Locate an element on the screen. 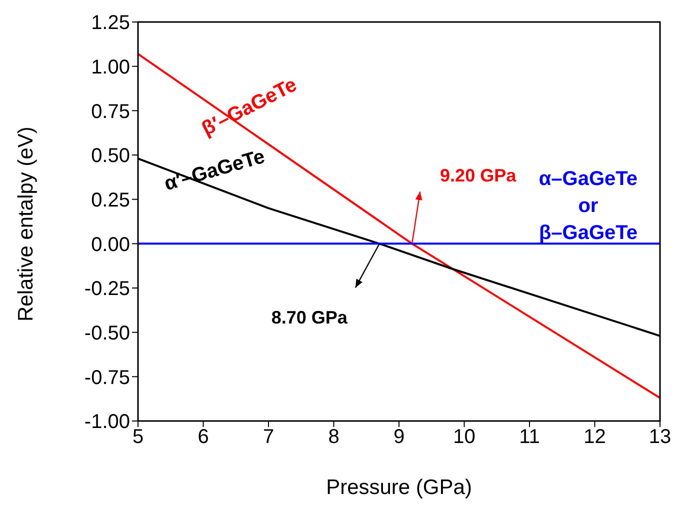 This screenshot has width=680, height=510. x-tick-label: 8 is located at coordinates (334, 437).